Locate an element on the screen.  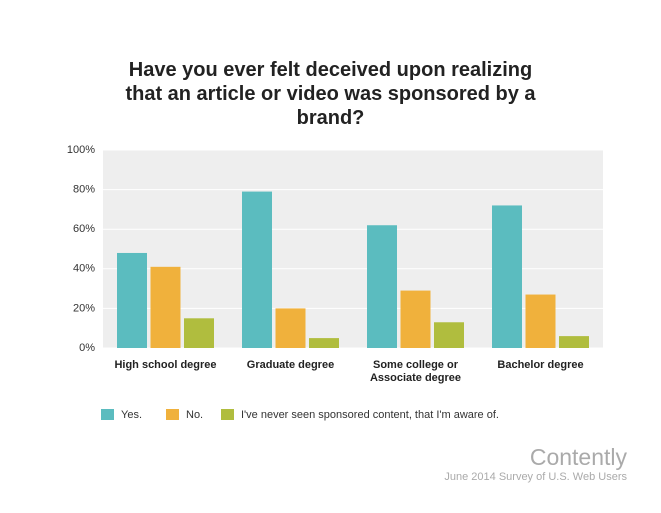
y-tick-label: 0% is located at coordinates (87, 348).